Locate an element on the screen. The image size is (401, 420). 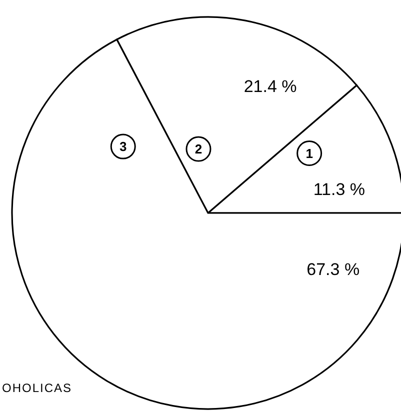
data-label: 21.4 % is located at coordinates (270, 86).